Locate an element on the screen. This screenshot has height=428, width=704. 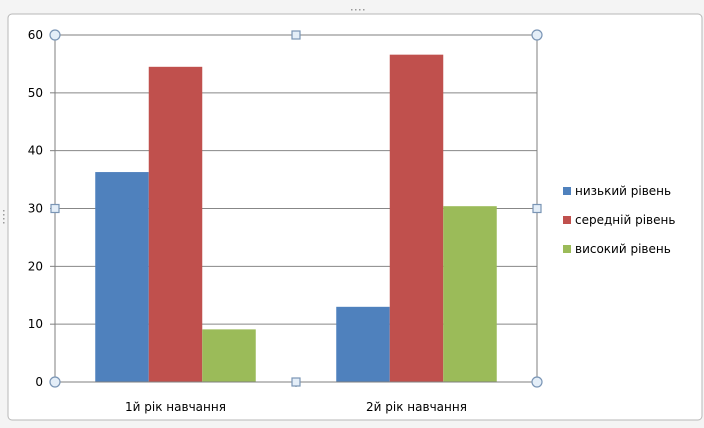
legend-label: середній рівень is located at coordinates (625, 220).